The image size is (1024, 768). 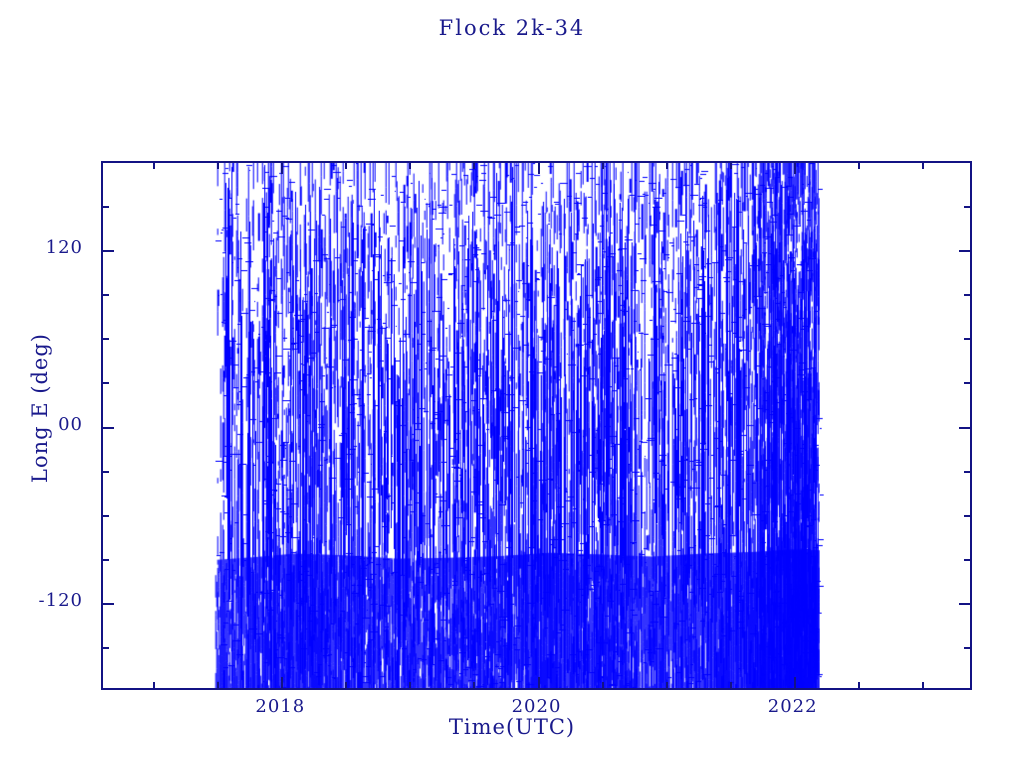 What do you see at coordinates (536, 706) in the screenshot?
I see `x-tick-label: 2020` at bounding box center [536, 706].